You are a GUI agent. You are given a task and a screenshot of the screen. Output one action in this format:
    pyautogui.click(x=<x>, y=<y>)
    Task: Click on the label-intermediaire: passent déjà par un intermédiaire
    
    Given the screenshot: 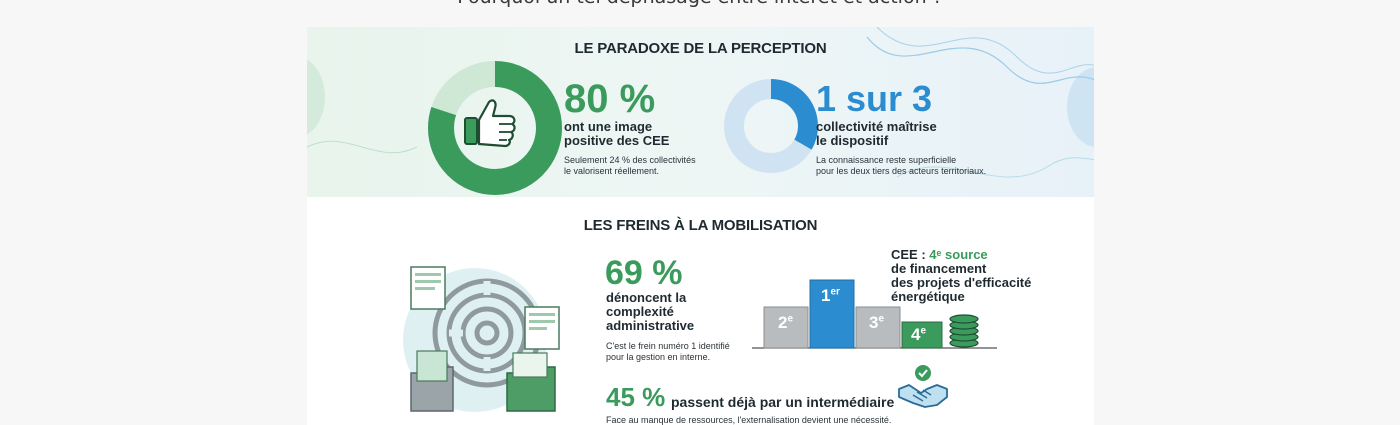 What is the action you would take?
    pyautogui.click(x=783, y=402)
    